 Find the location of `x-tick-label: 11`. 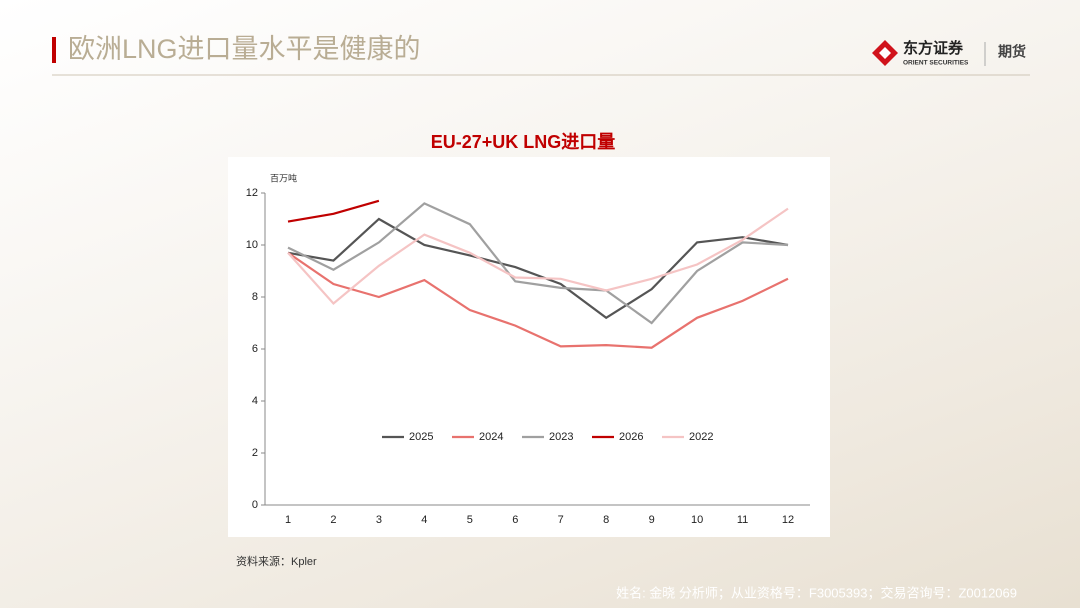

x-tick-label: 11 is located at coordinates (742, 520).